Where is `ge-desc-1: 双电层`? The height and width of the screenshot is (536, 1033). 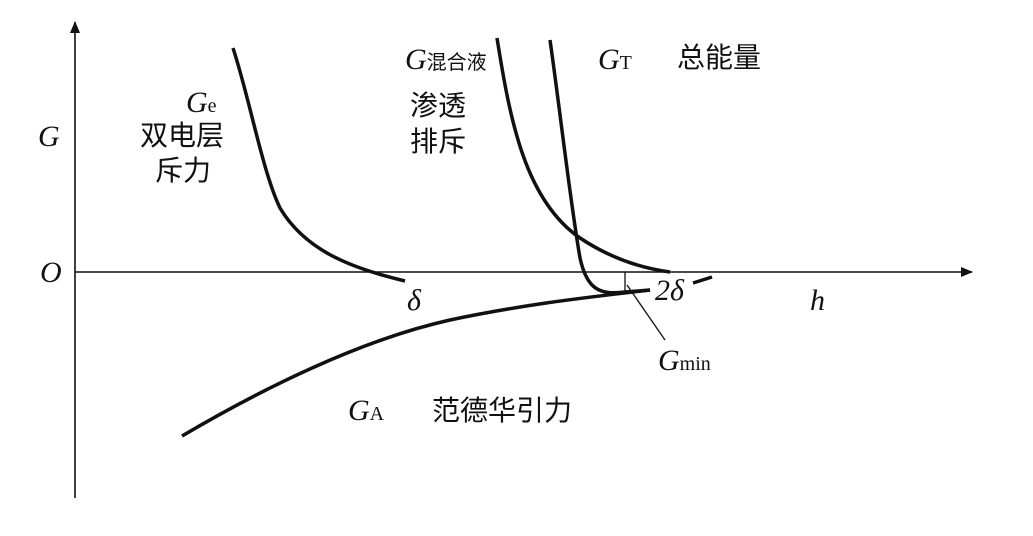 ge-desc-1: 双电层 is located at coordinates (182, 135).